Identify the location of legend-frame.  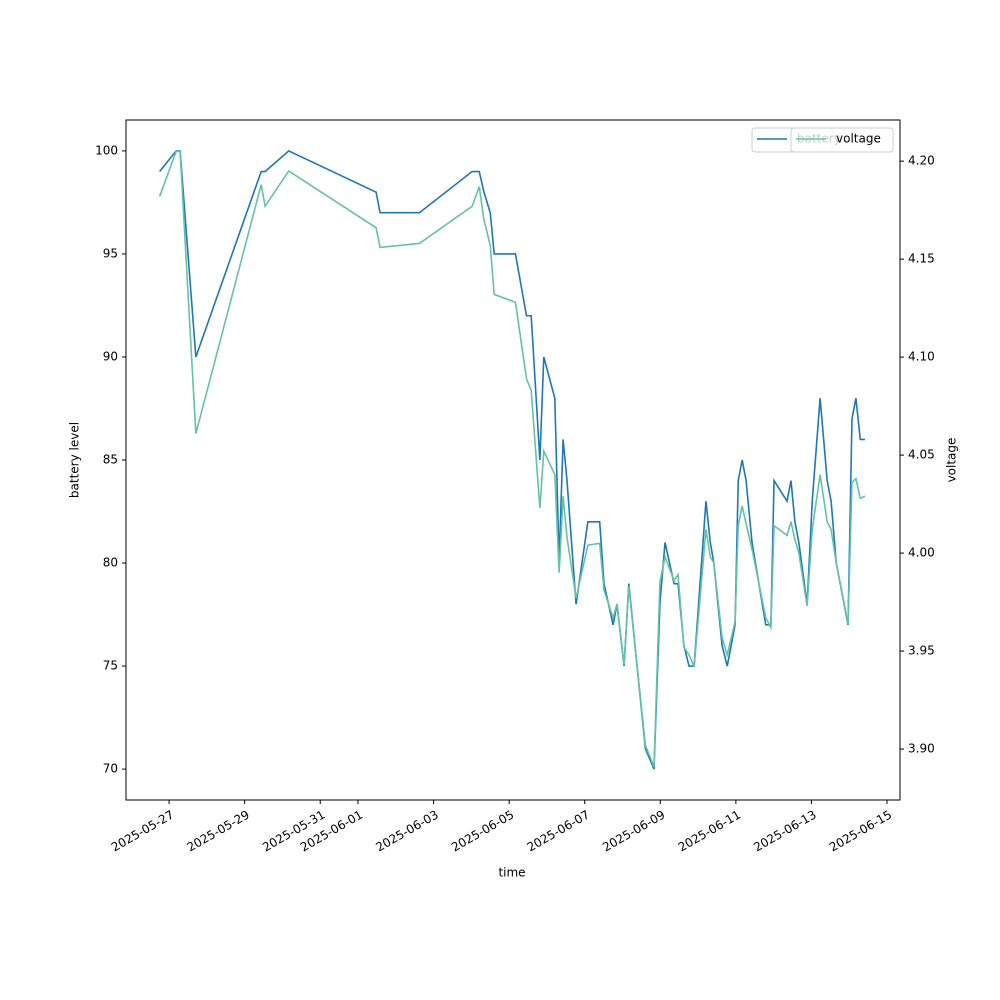
(842, 140).